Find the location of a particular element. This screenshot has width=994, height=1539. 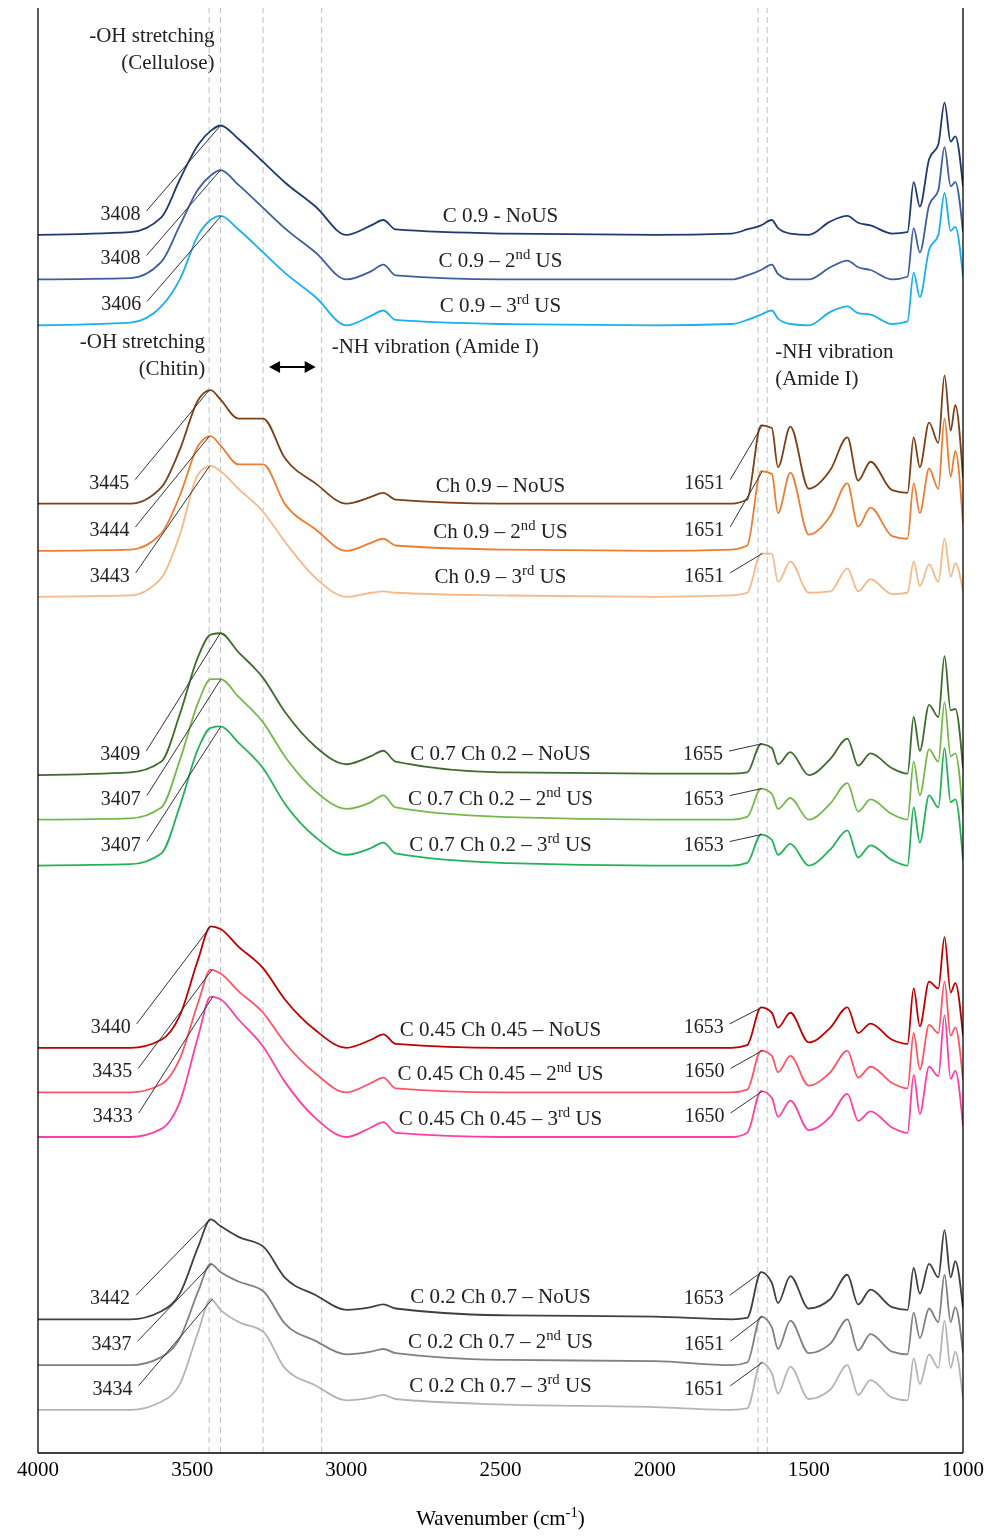

series-label: C 0.2 Ch 0.7 – 2$^{nd}$ US is located at coordinates (500, 1339).